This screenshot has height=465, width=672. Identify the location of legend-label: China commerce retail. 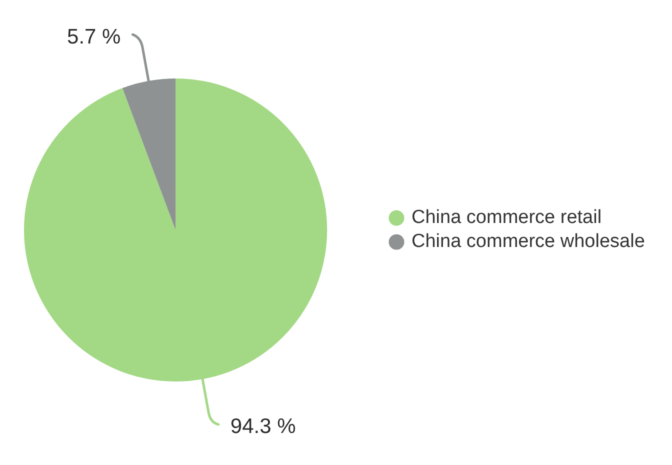
(507, 217).